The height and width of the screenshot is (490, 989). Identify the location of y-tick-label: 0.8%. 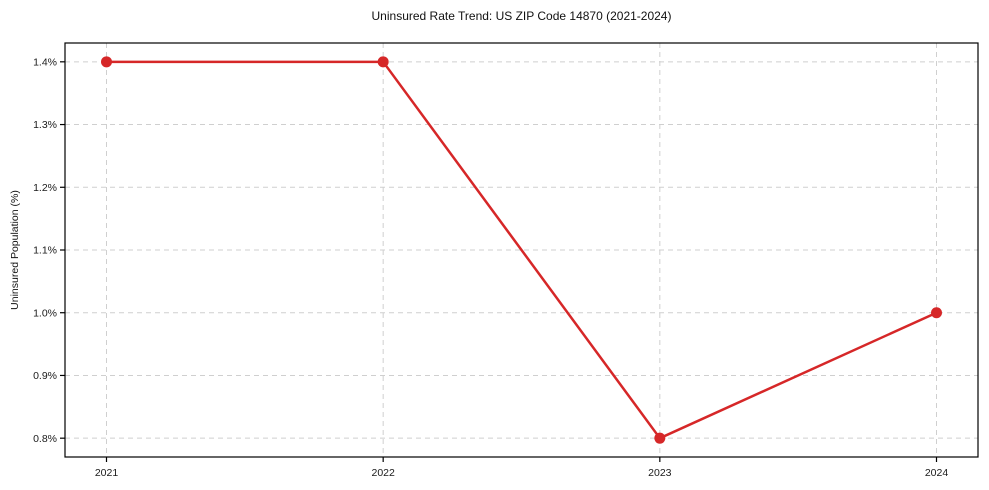
(45, 439).